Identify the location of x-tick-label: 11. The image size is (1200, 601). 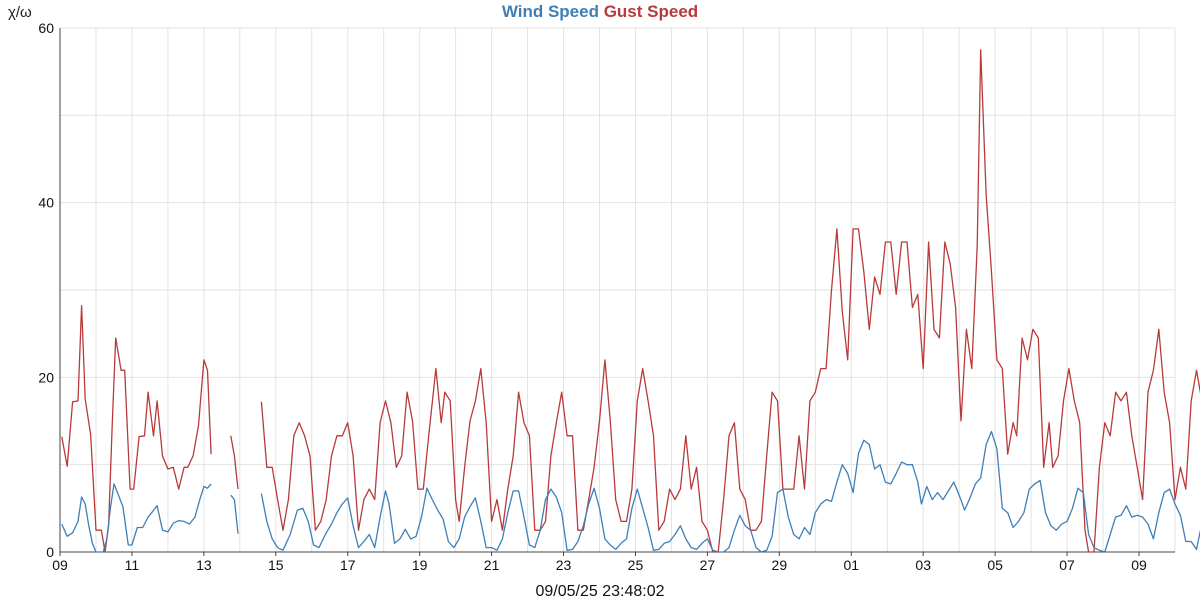
(132, 565).